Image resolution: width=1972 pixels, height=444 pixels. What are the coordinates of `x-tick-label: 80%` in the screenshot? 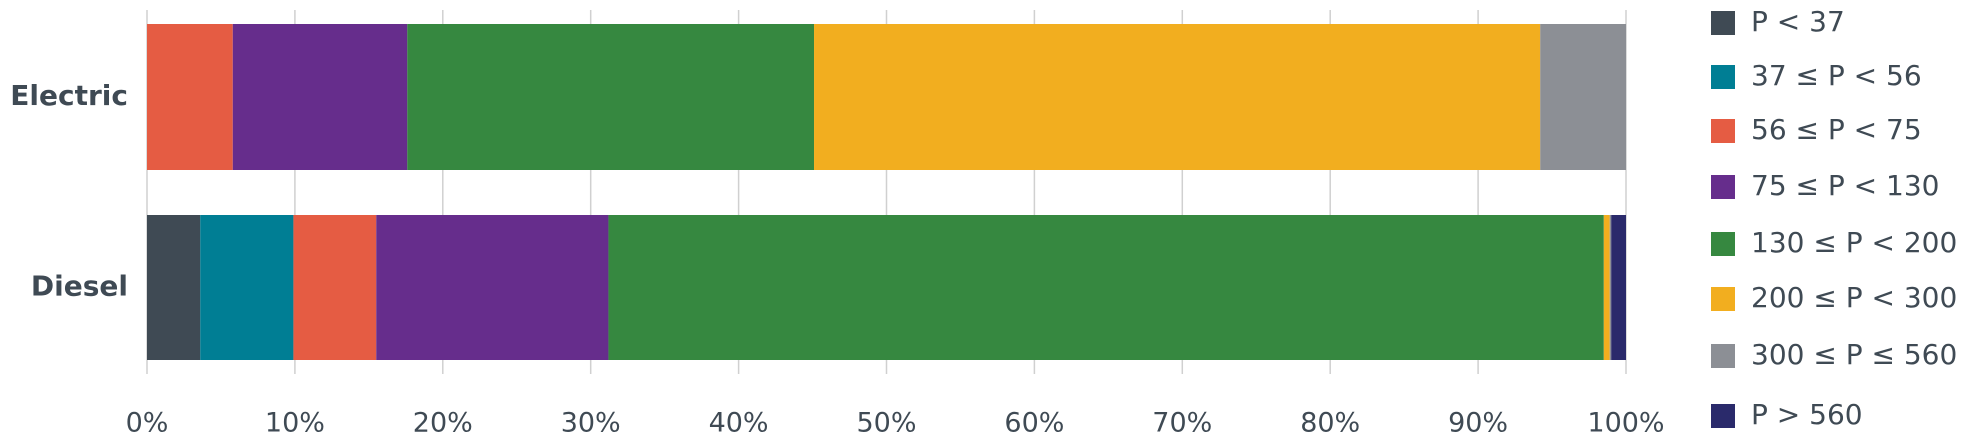 It's located at (1330, 423).